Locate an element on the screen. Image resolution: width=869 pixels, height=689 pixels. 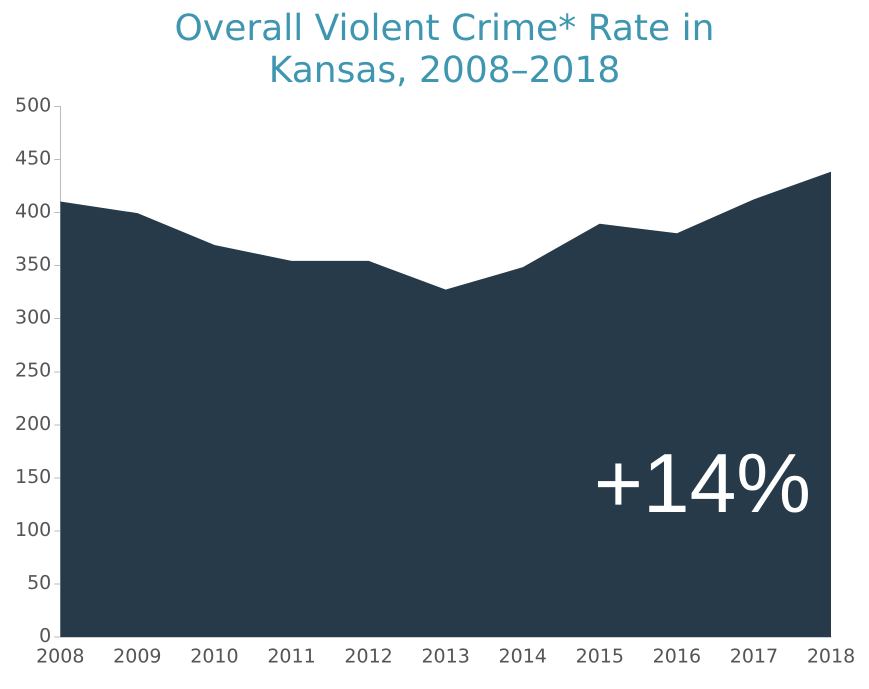
y-tick-label: 50 is located at coordinates (39, 583).